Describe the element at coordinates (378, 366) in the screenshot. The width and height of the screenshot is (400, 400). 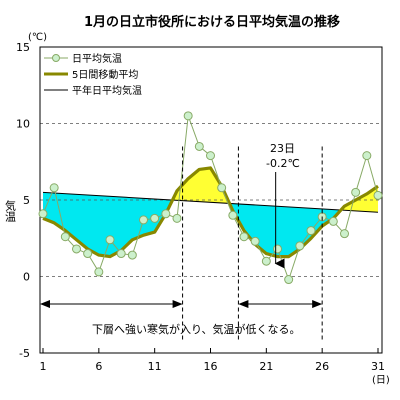
I see `x-tick-label-31: 31` at that location.